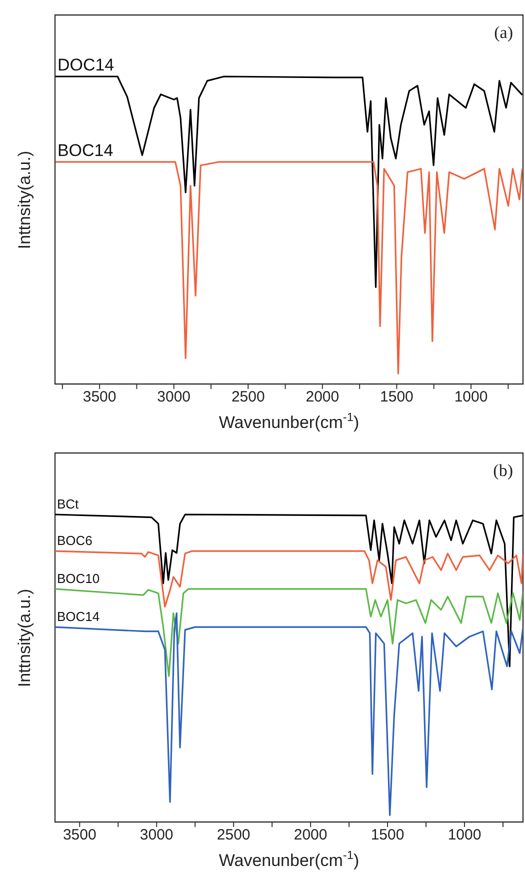 The height and width of the screenshot is (878, 525). Describe the element at coordinates (68, 504) in the screenshot. I see `series-label: BCt` at that location.